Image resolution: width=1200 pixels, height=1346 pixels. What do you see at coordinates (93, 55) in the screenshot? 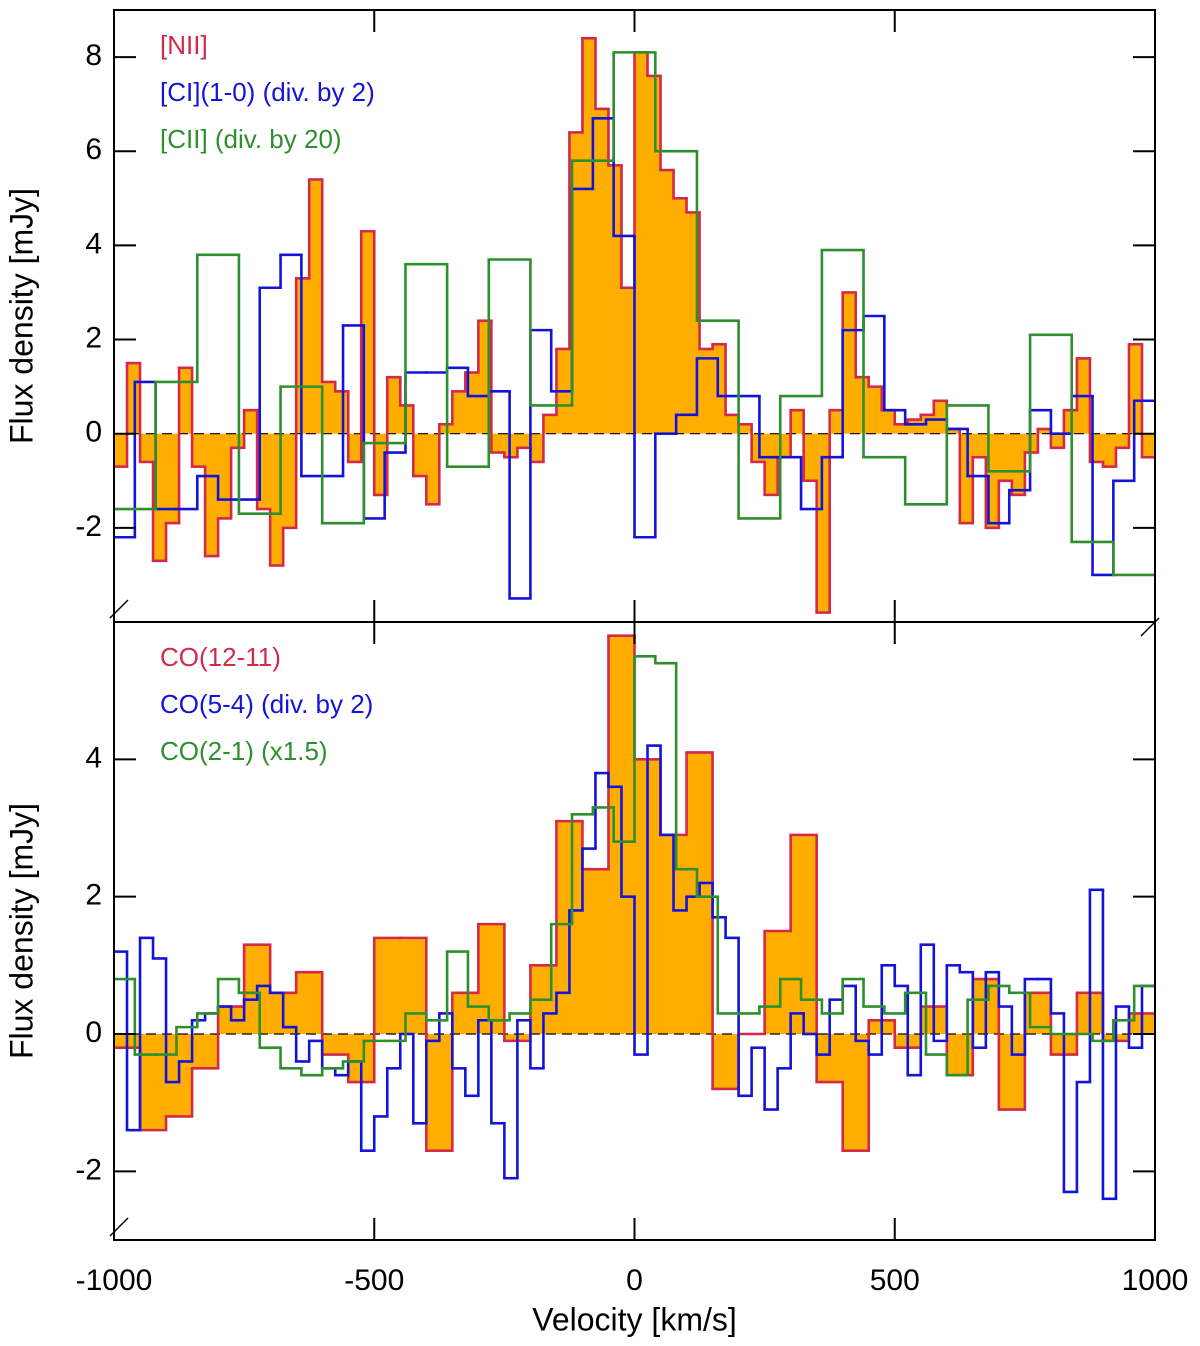
I see `y-tick-label: 8` at bounding box center [93, 55].